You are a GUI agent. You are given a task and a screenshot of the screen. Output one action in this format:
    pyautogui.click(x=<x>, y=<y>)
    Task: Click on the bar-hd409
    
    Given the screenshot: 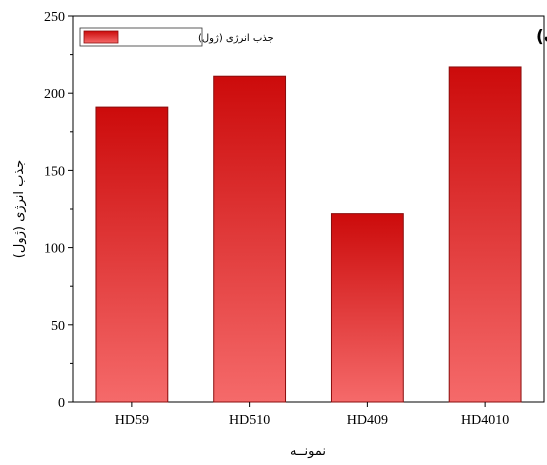 What is the action you would take?
    pyautogui.click(x=367, y=308)
    